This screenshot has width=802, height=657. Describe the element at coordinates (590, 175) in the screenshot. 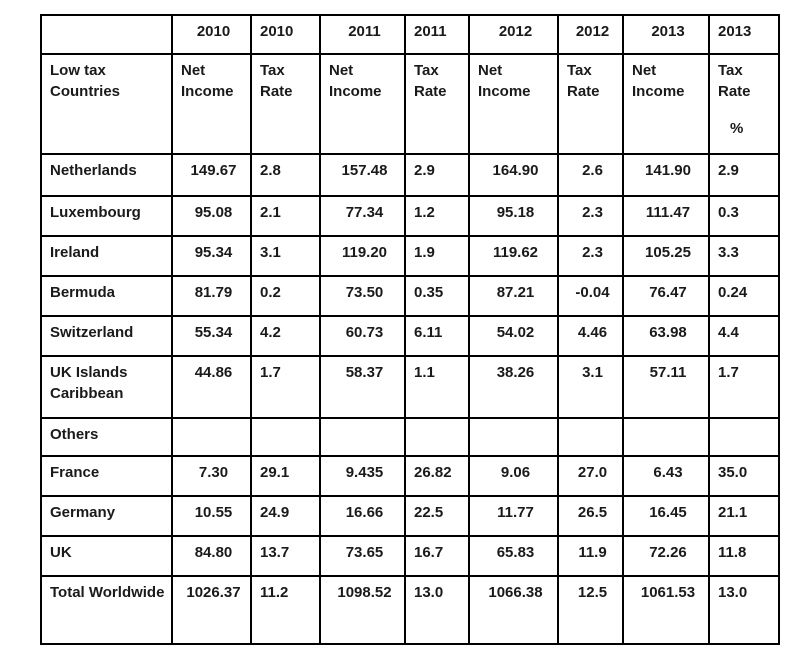

I see `data-cell: 2.6` at that location.